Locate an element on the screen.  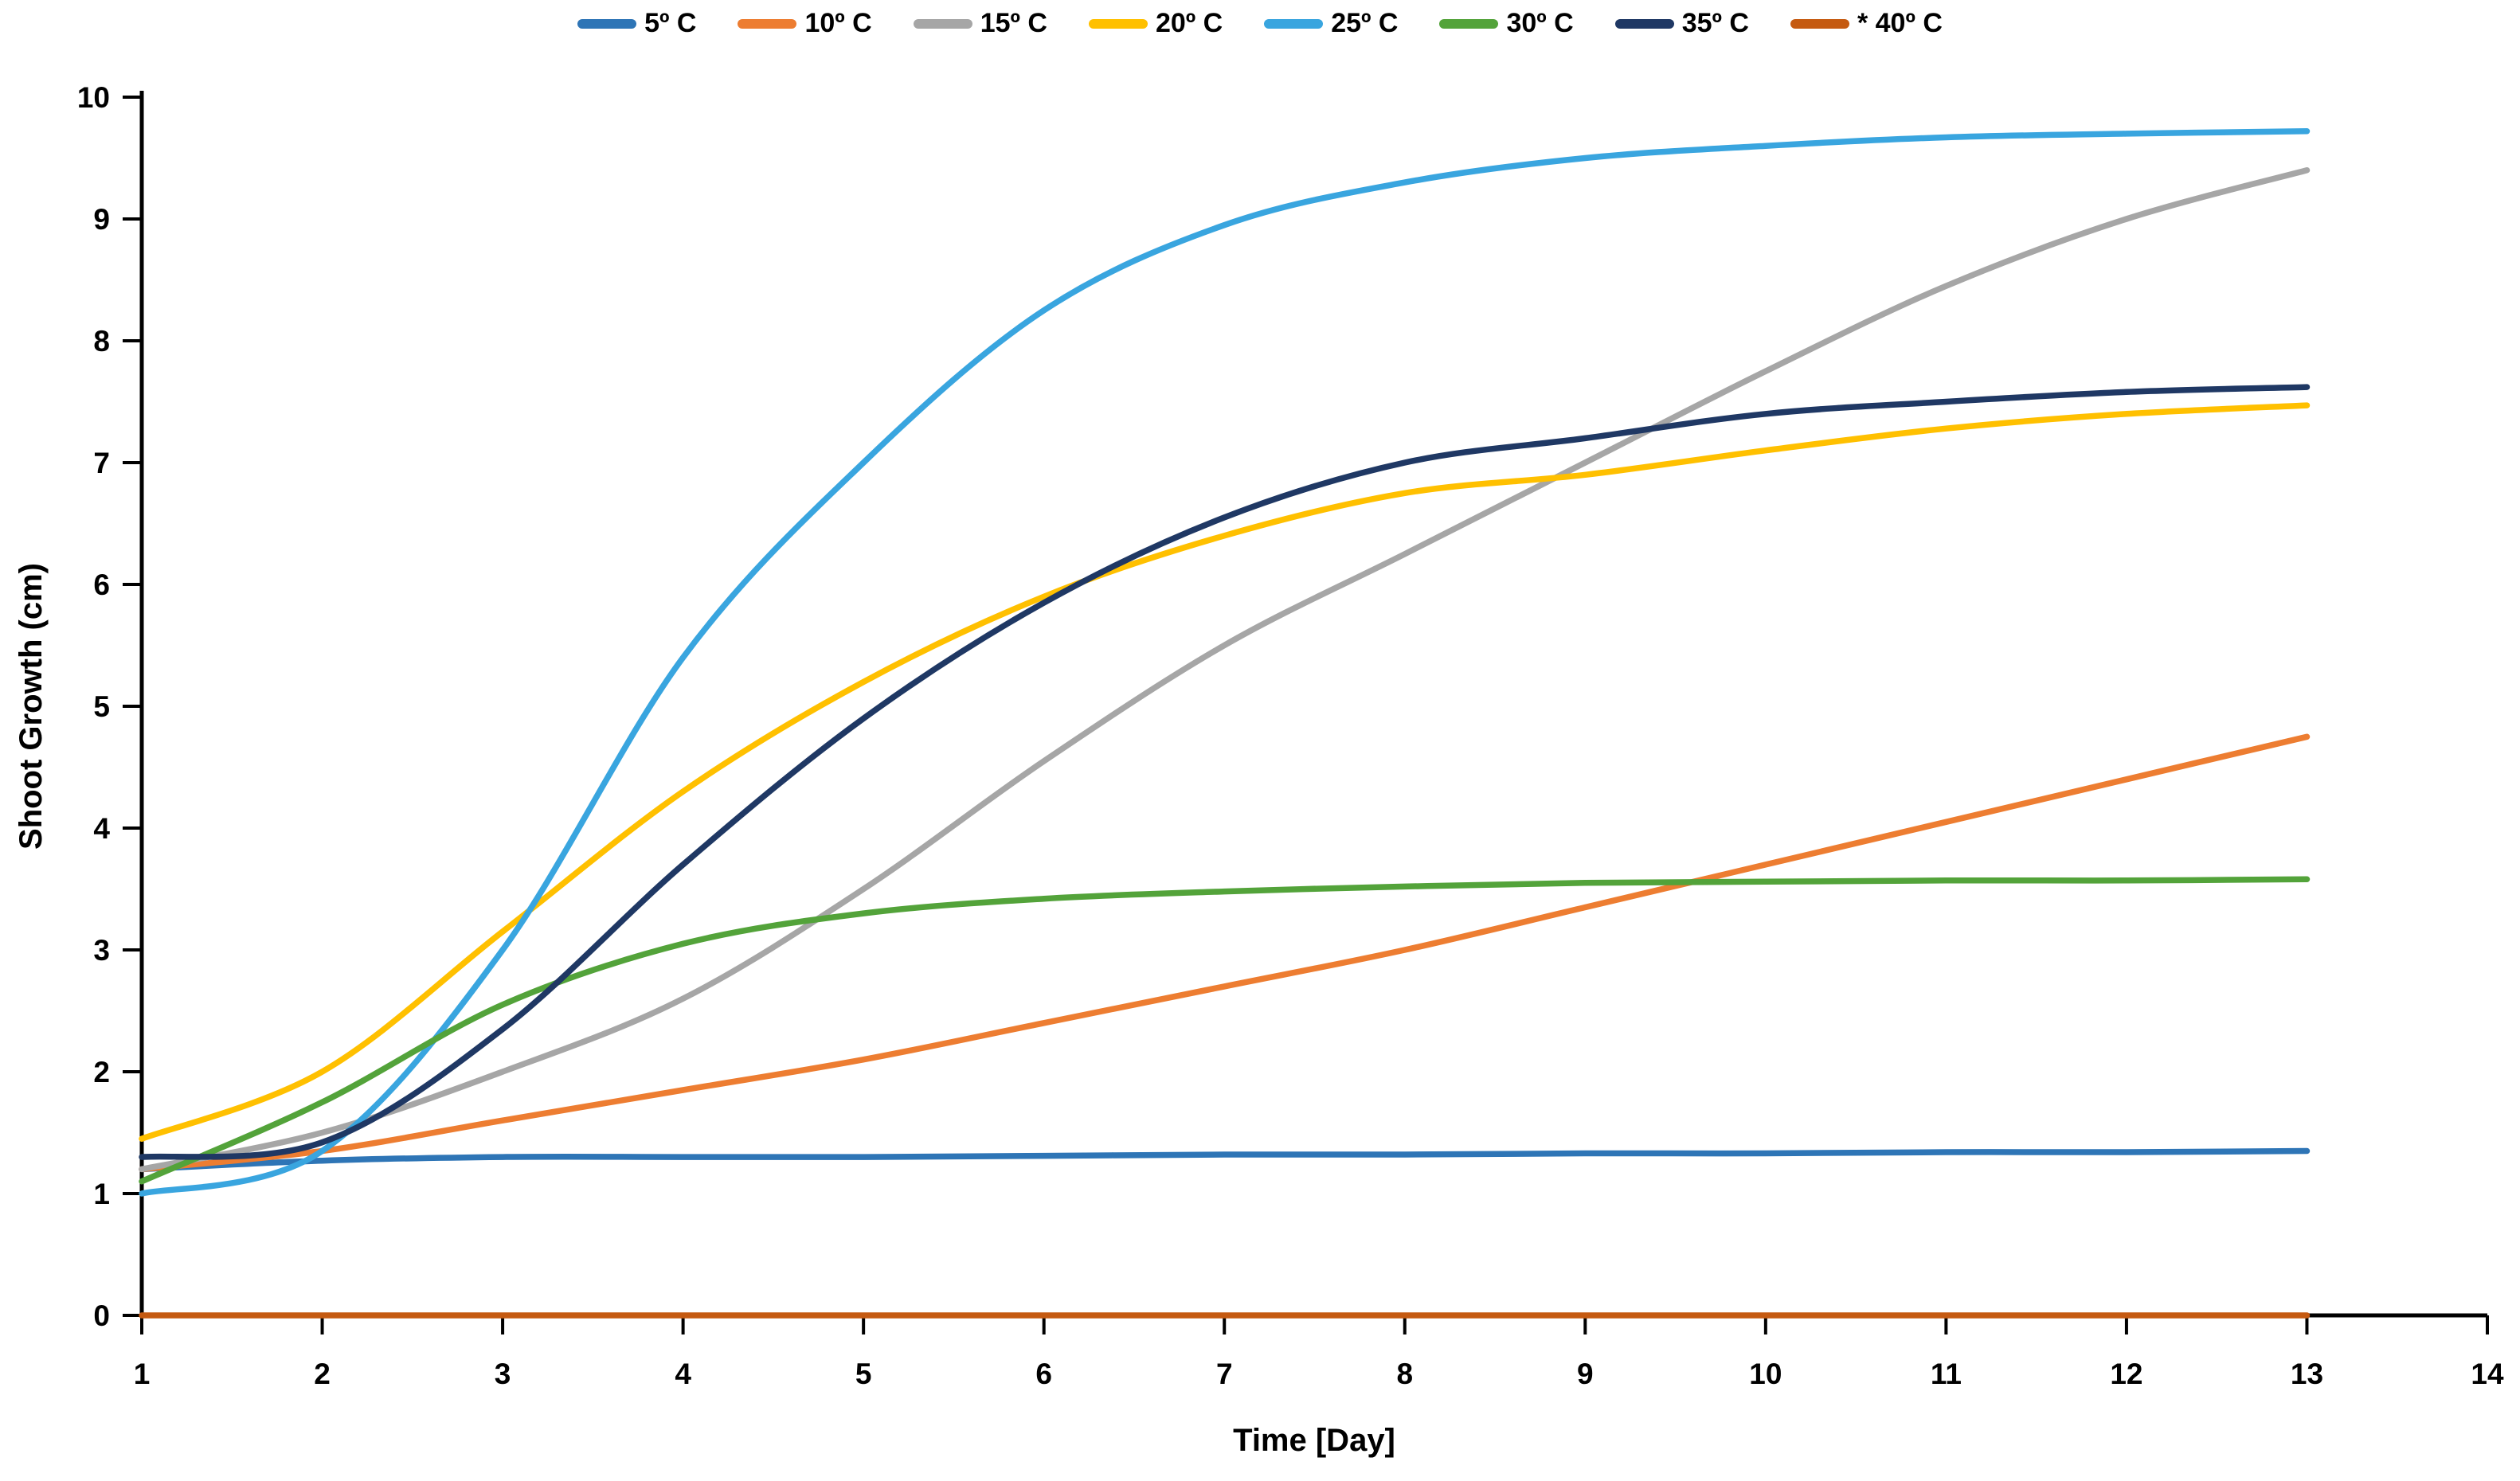
y-tick-label: 3 is located at coordinates (101, 950).